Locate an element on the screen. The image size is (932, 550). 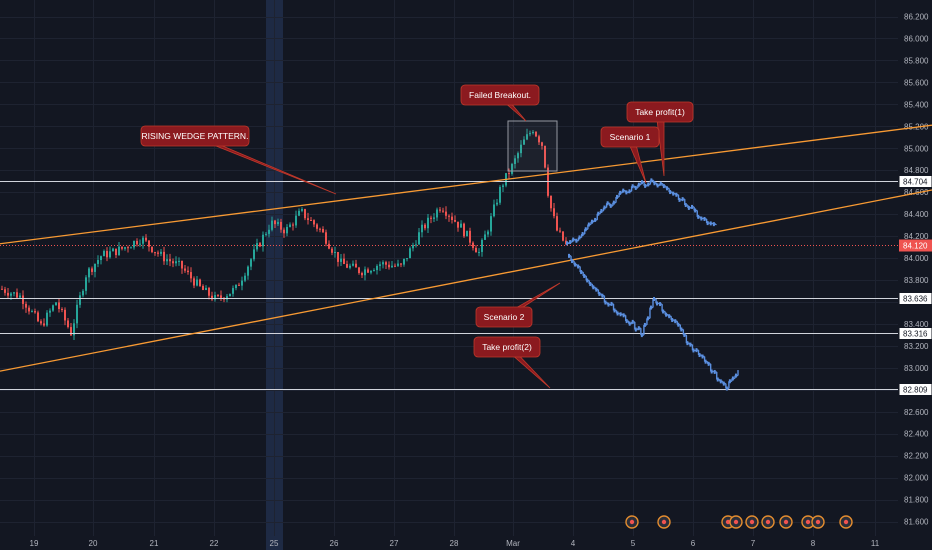
level-label: 83.316 is located at coordinates (915, 334).